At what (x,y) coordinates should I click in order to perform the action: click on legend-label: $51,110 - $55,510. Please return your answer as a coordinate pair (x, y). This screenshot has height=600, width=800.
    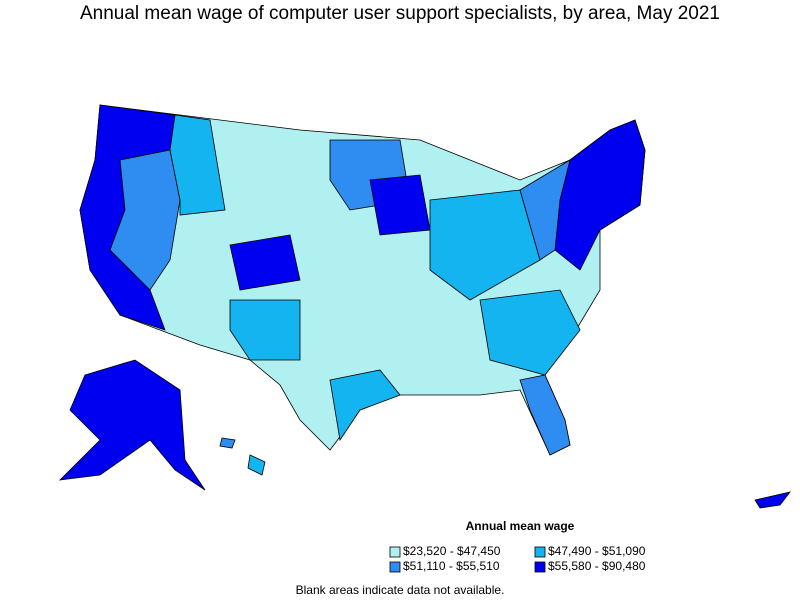
    Looking at the image, I should click on (451, 566).